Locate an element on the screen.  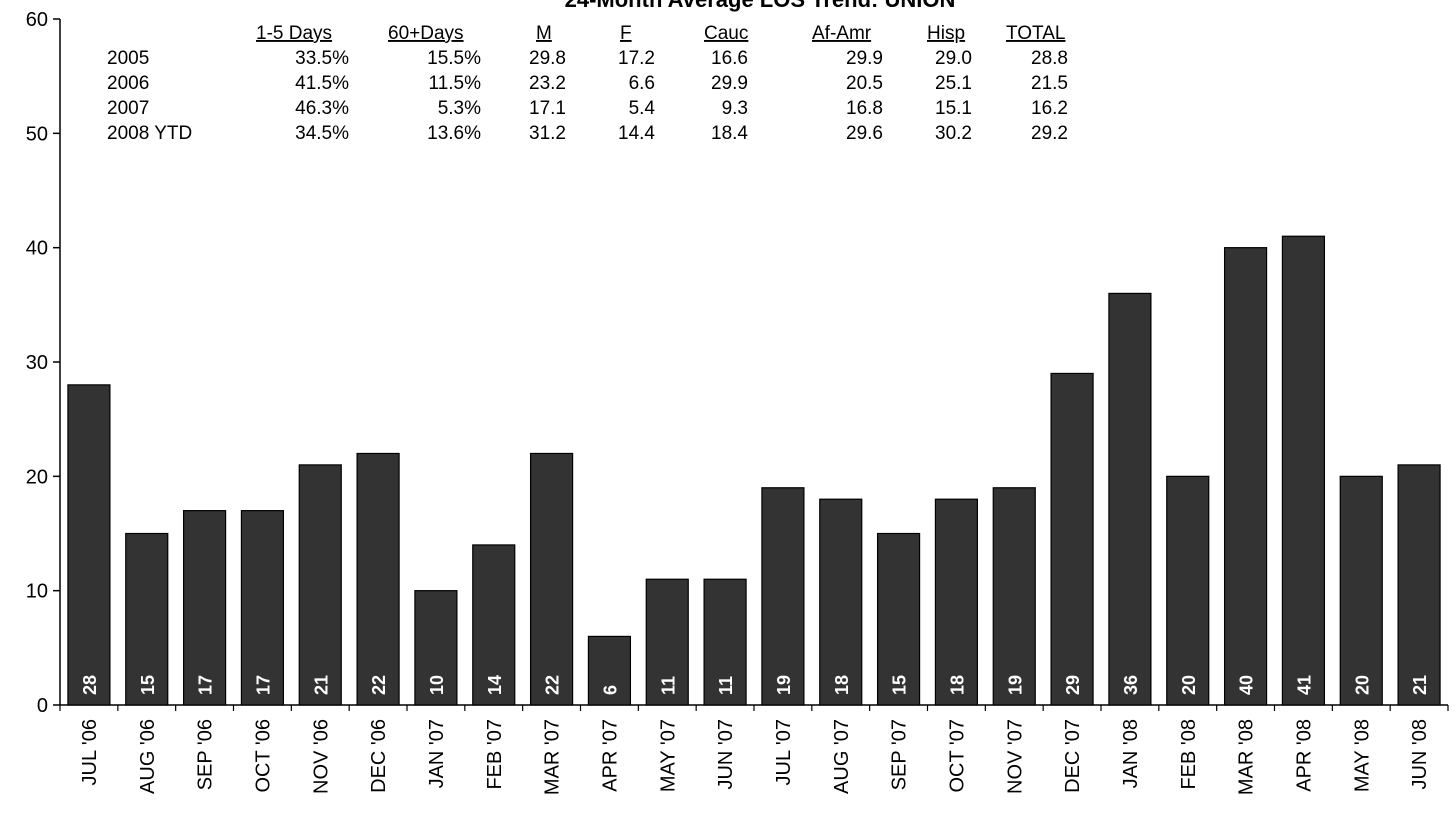
table-cell: 17.2 is located at coordinates (636, 58).